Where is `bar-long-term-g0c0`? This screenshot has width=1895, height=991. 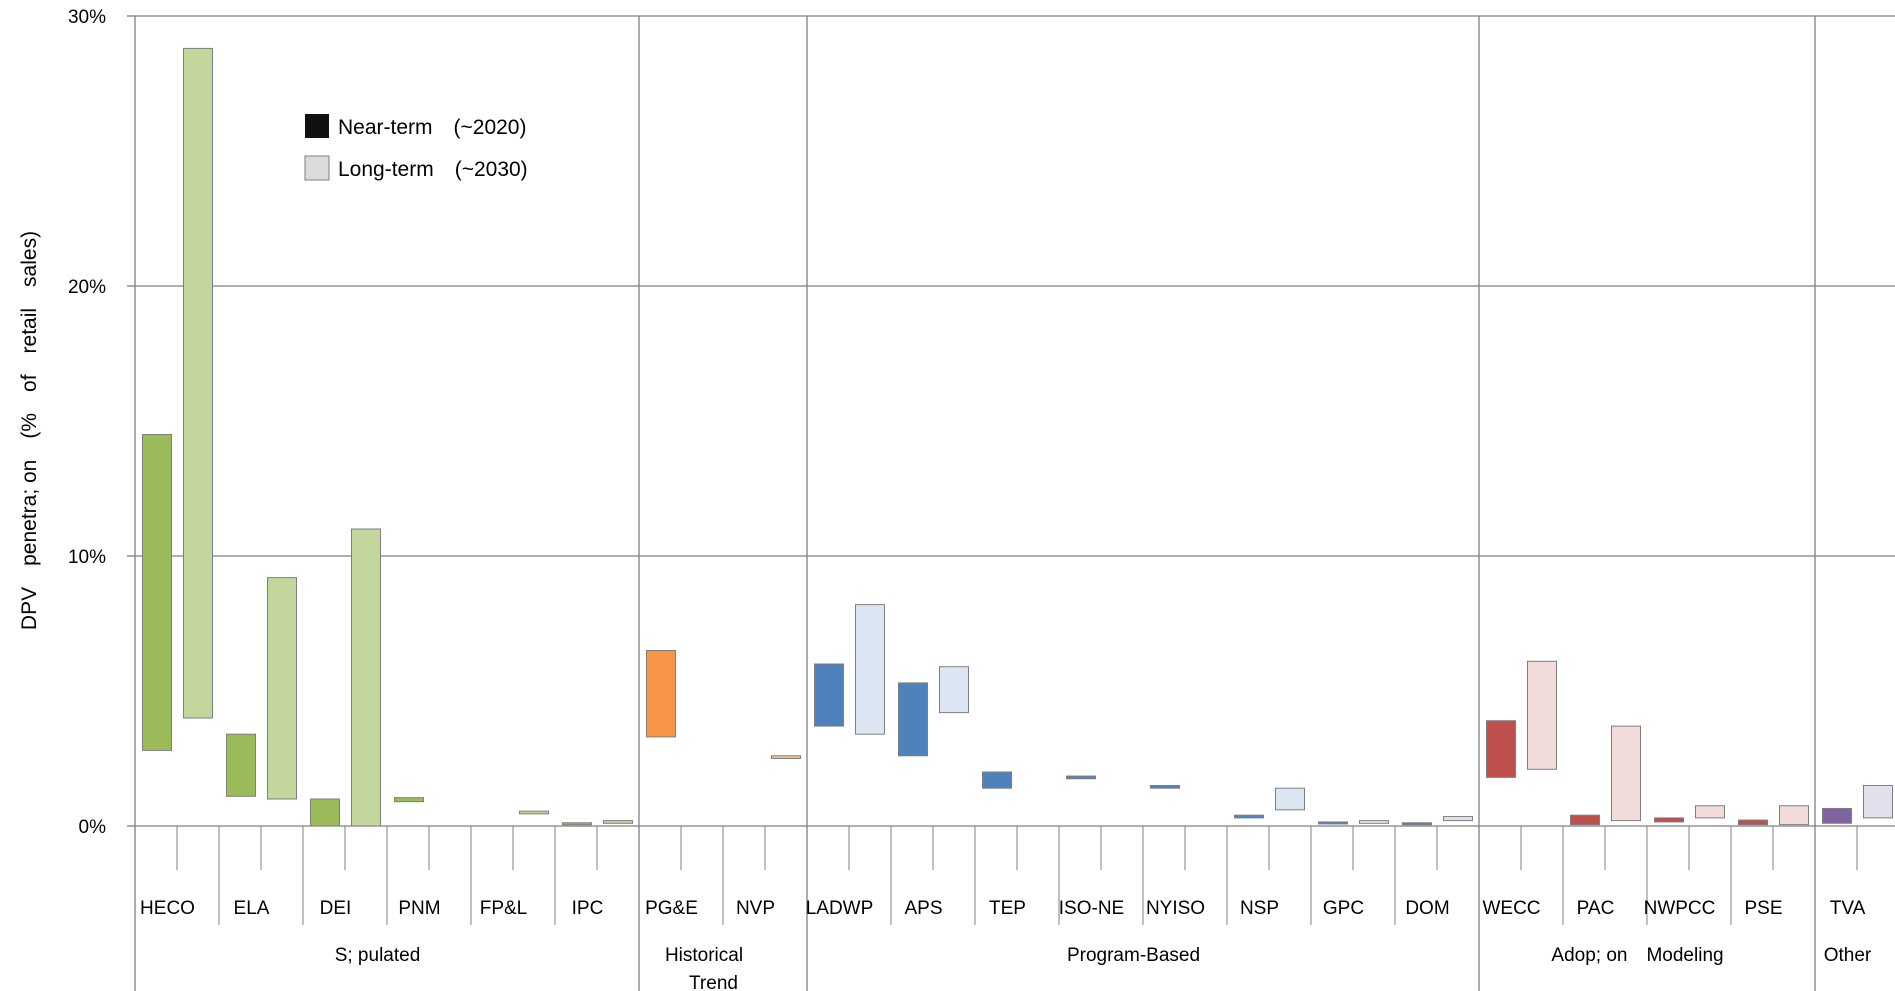 bar-long-term-g0c0 is located at coordinates (198, 383).